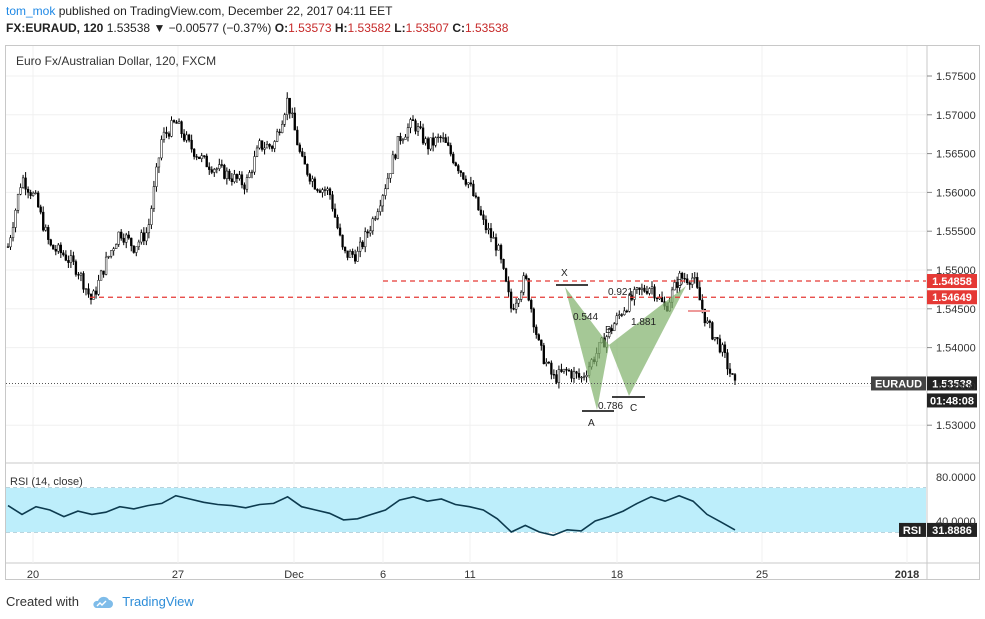 The width and height of the screenshot is (985, 619). I want to click on low-label: L:, so click(400, 28).